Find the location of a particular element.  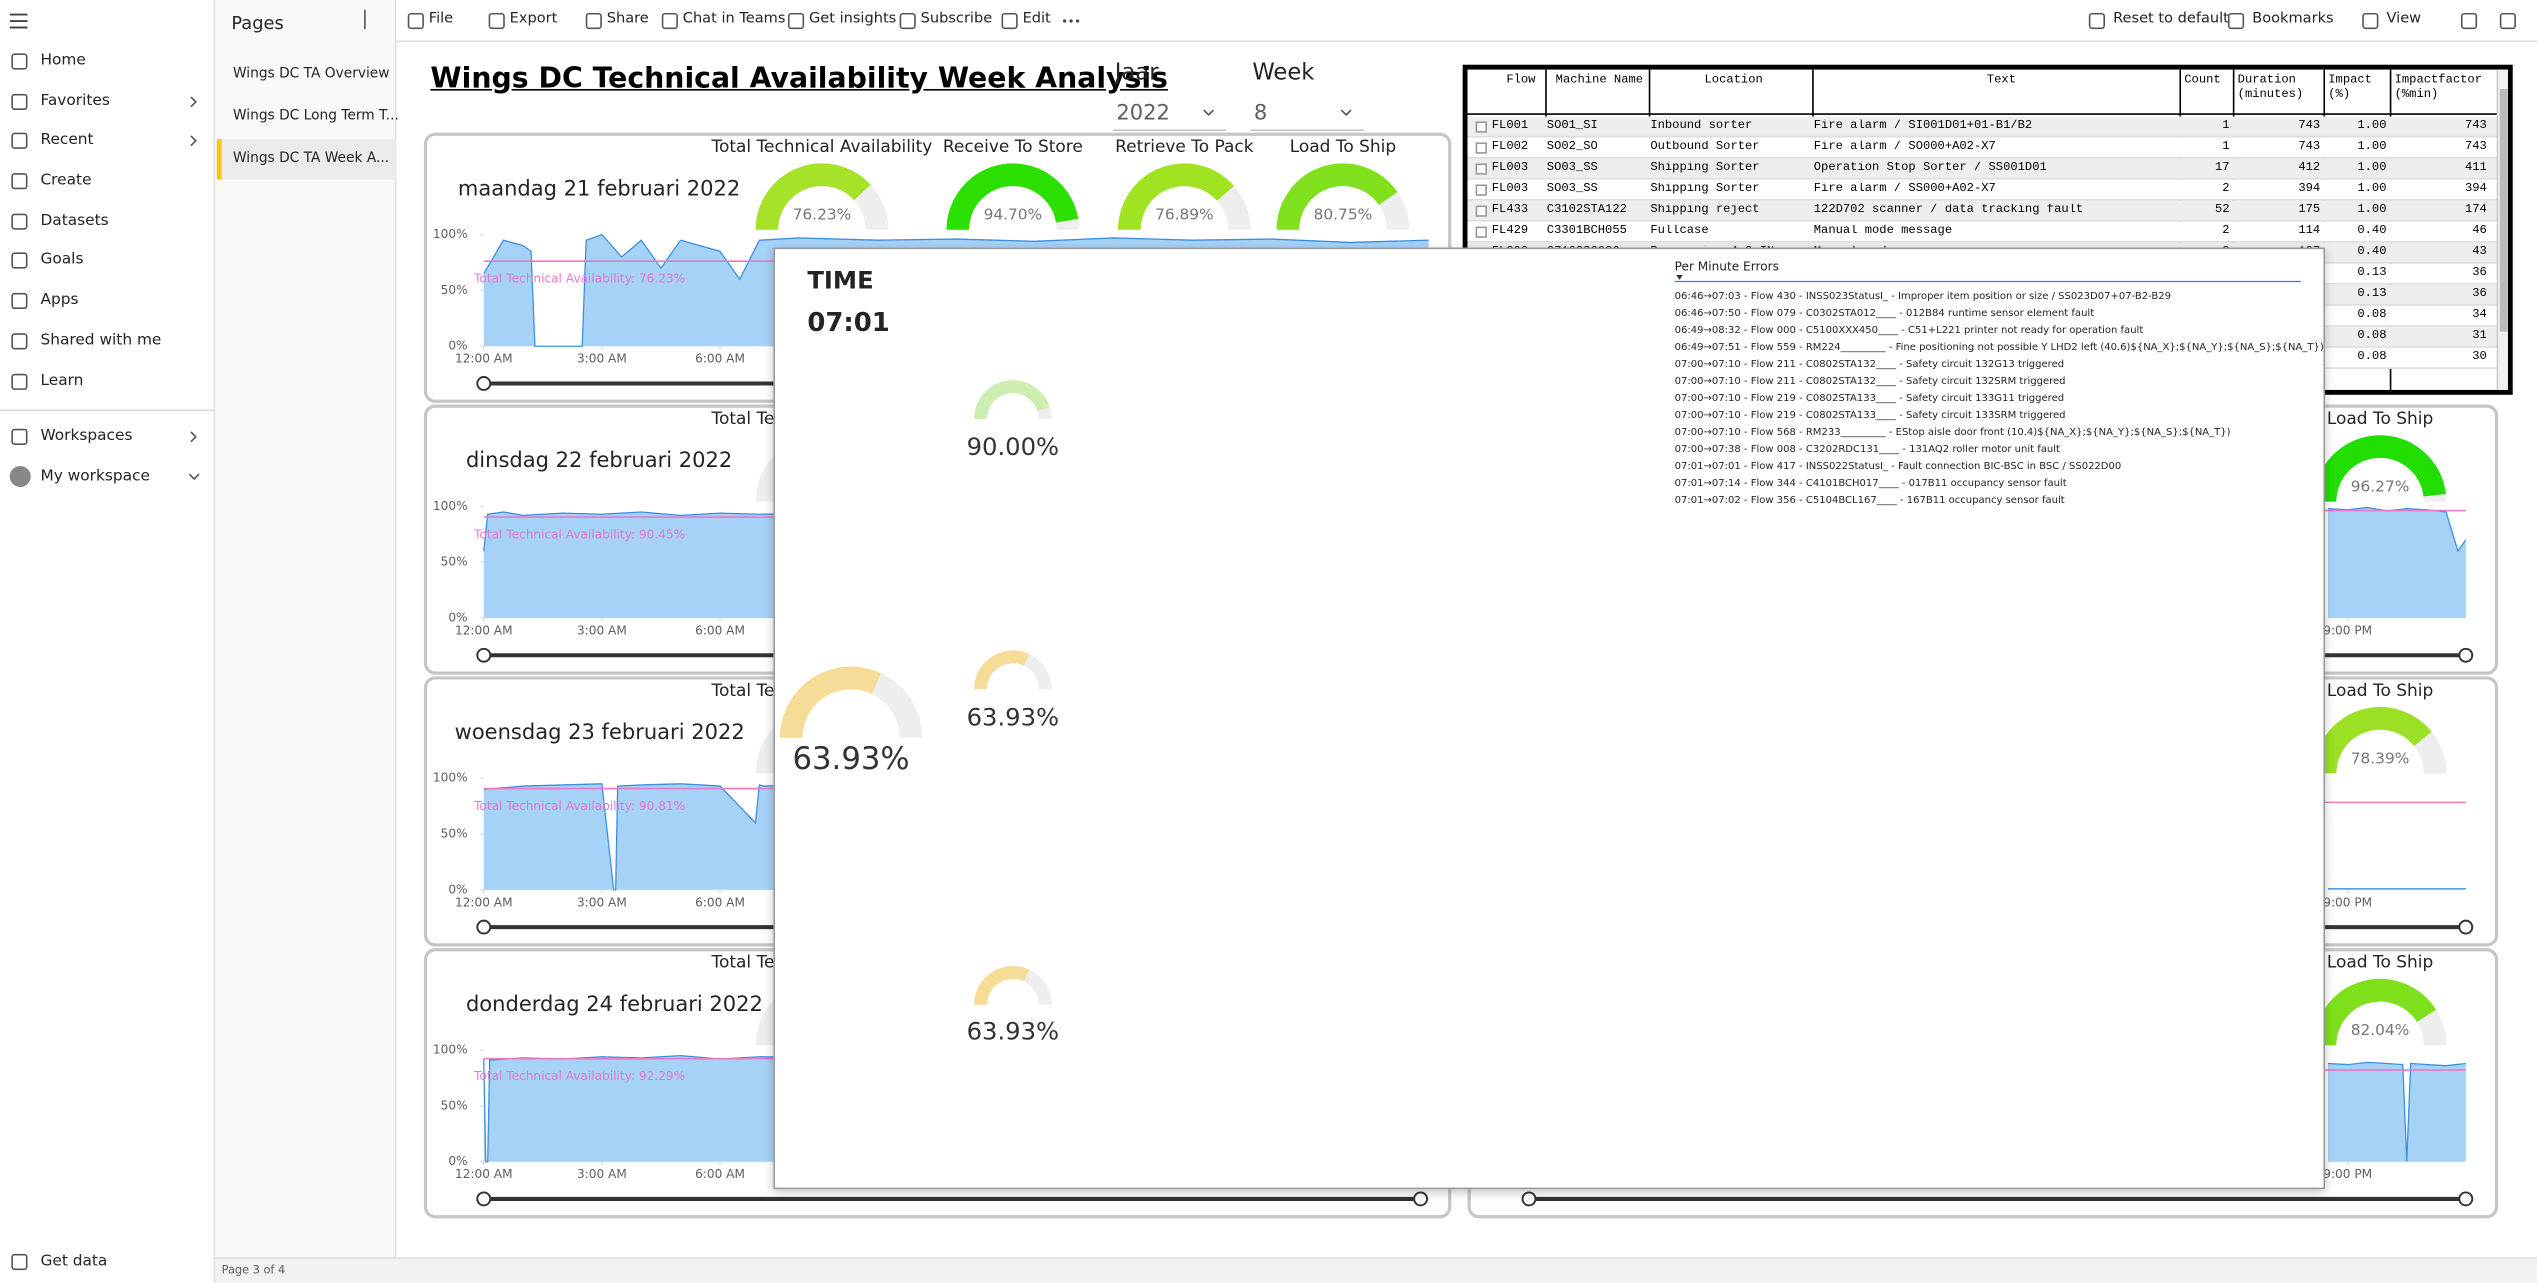

more-options is located at coordinates (1070, 21).